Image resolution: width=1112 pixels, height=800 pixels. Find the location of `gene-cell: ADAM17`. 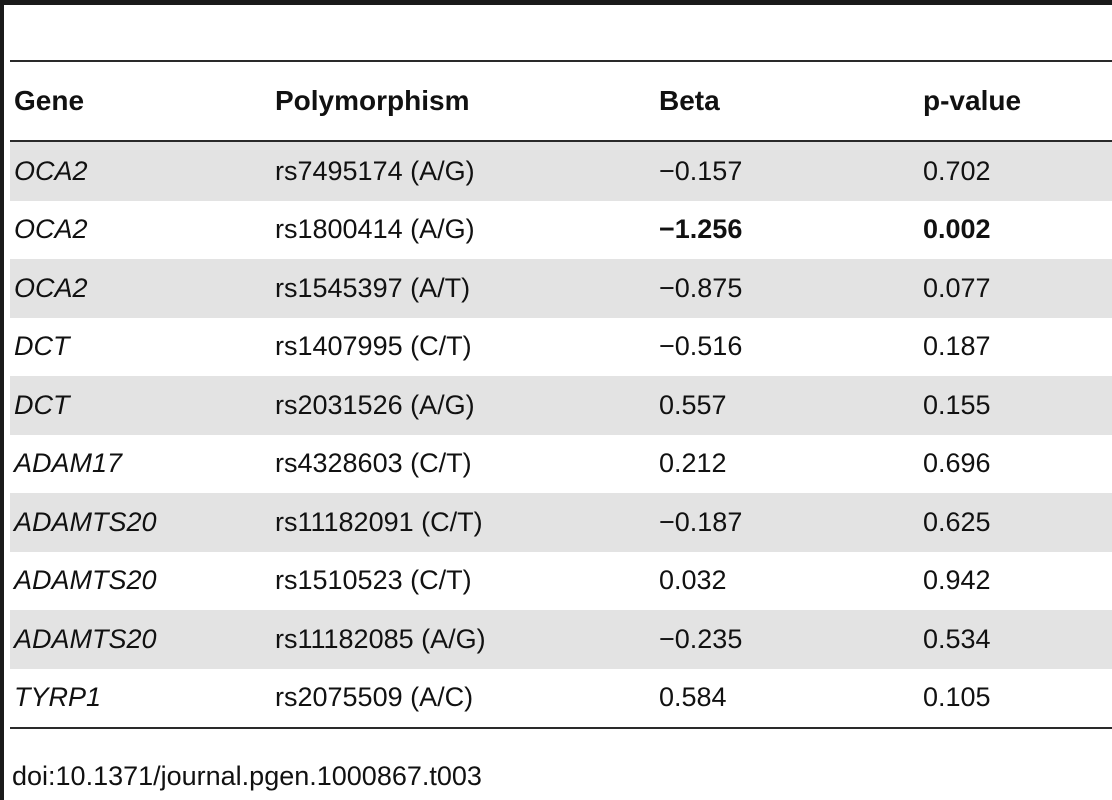

gene-cell: ADAM17 is located at coordinates (68, 463).